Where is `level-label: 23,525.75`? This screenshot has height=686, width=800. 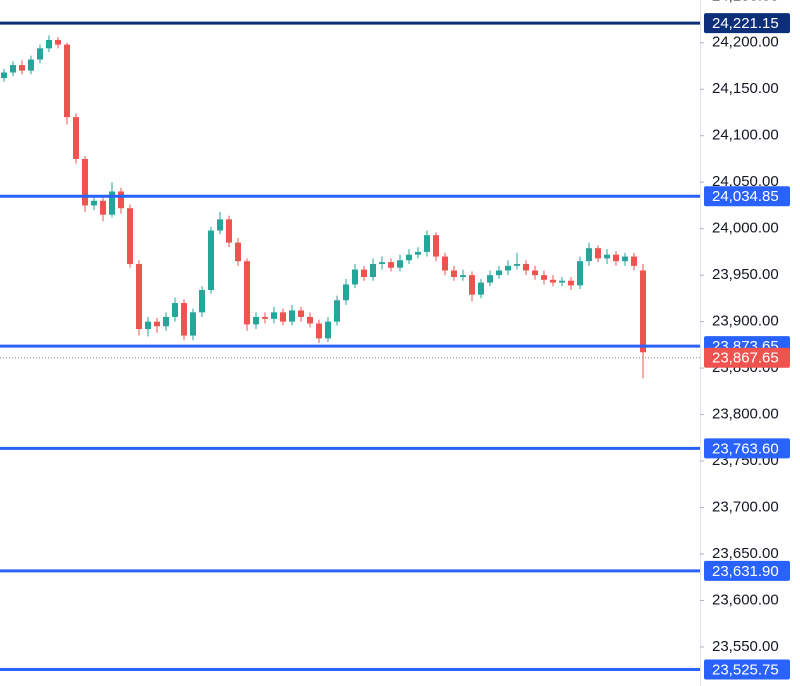
level-label: 23,525.75 is located at coordinates (745, 669).